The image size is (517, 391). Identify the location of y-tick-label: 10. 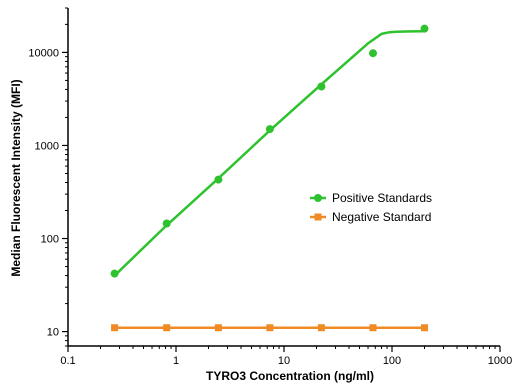
(53, 333).